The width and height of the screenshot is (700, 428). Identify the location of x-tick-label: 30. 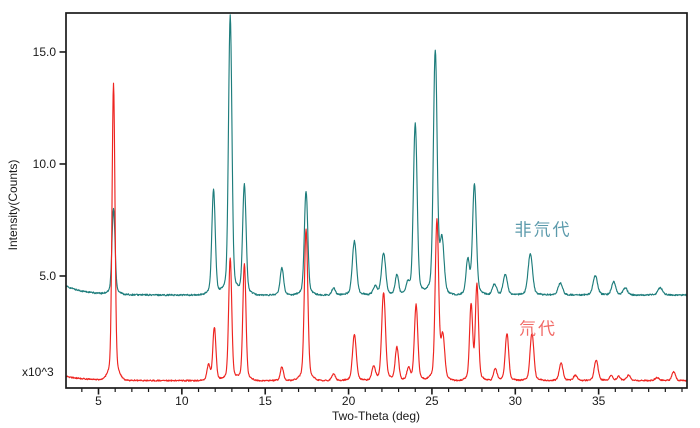
(516, 401).